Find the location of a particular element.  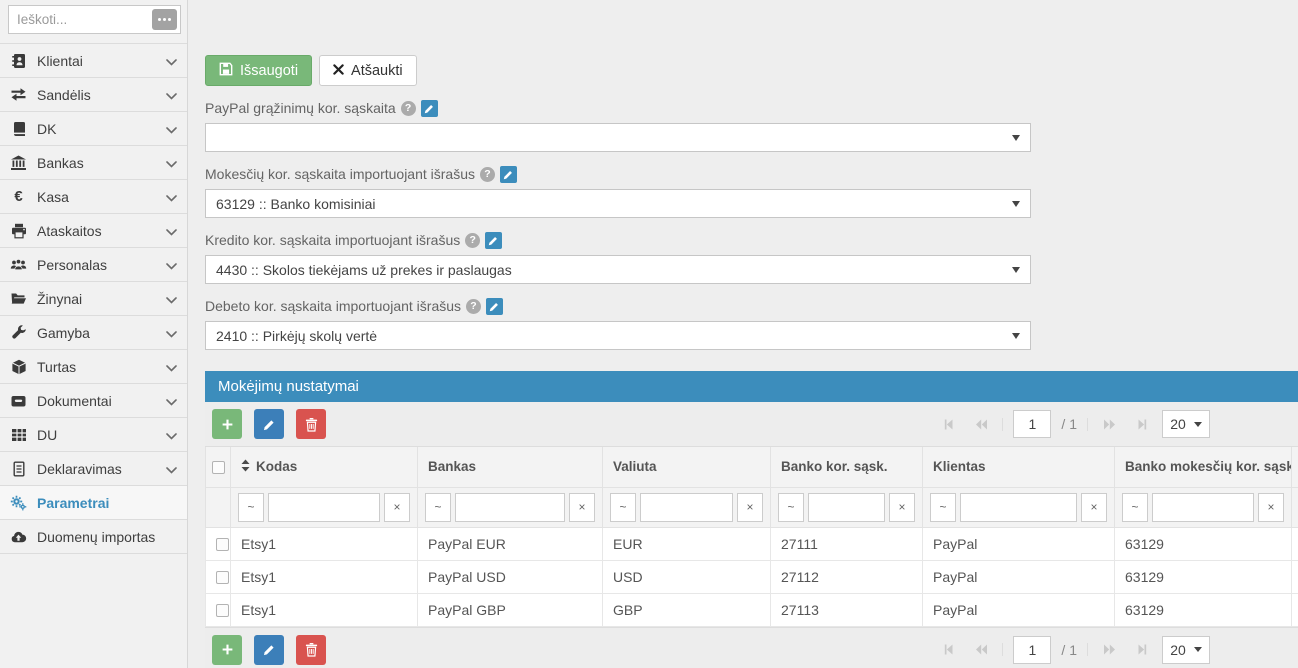

sidebar-item-sandelis: Sandėlis is located at coordinates (93, 95).